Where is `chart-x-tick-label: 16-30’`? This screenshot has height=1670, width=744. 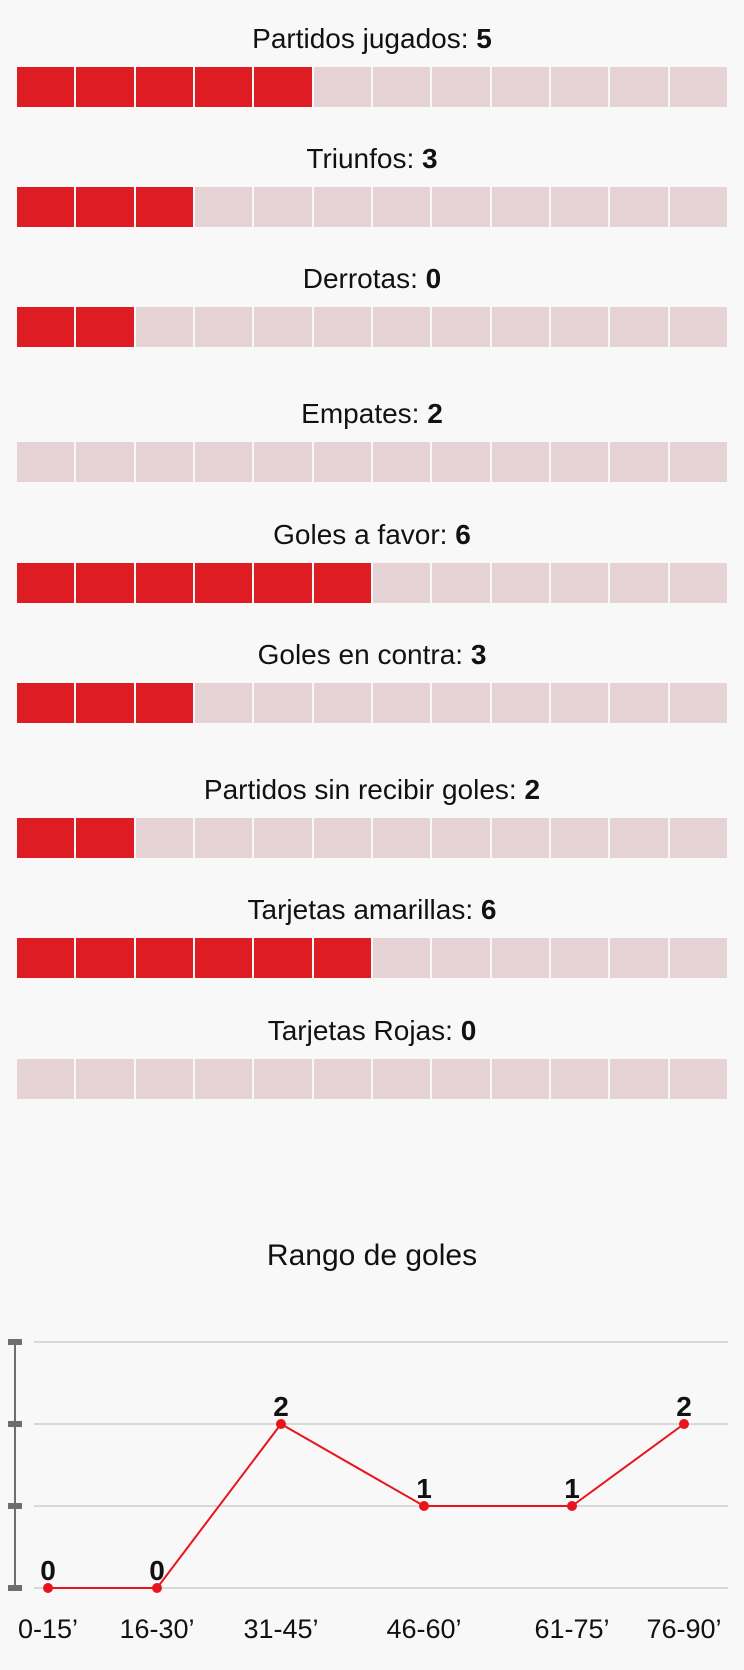 chart-x-tick-label: 16-30’ is located at coordinates (156, 1629).